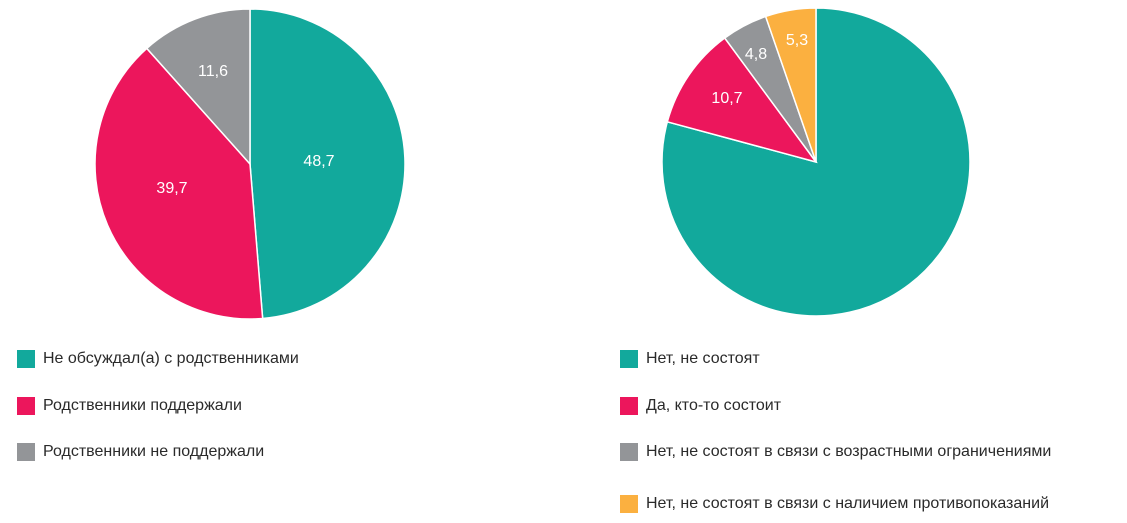  I want to click on slice-value-label: 48,7, so click(318, 161).